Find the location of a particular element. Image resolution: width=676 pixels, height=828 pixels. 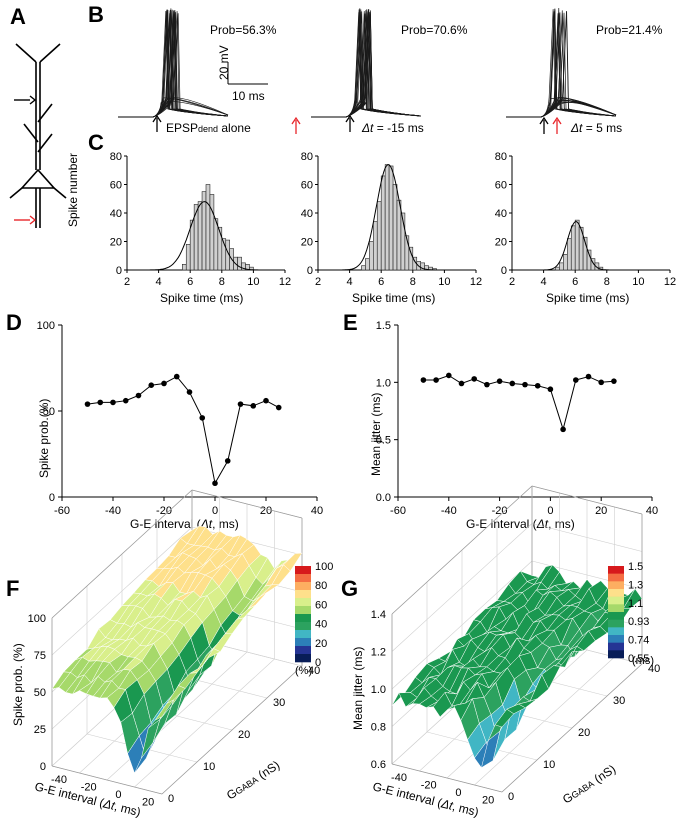

histogram-2: 0 20 40 60 80 2 4 6 8 10 12 is located at coordinates (391, 219).